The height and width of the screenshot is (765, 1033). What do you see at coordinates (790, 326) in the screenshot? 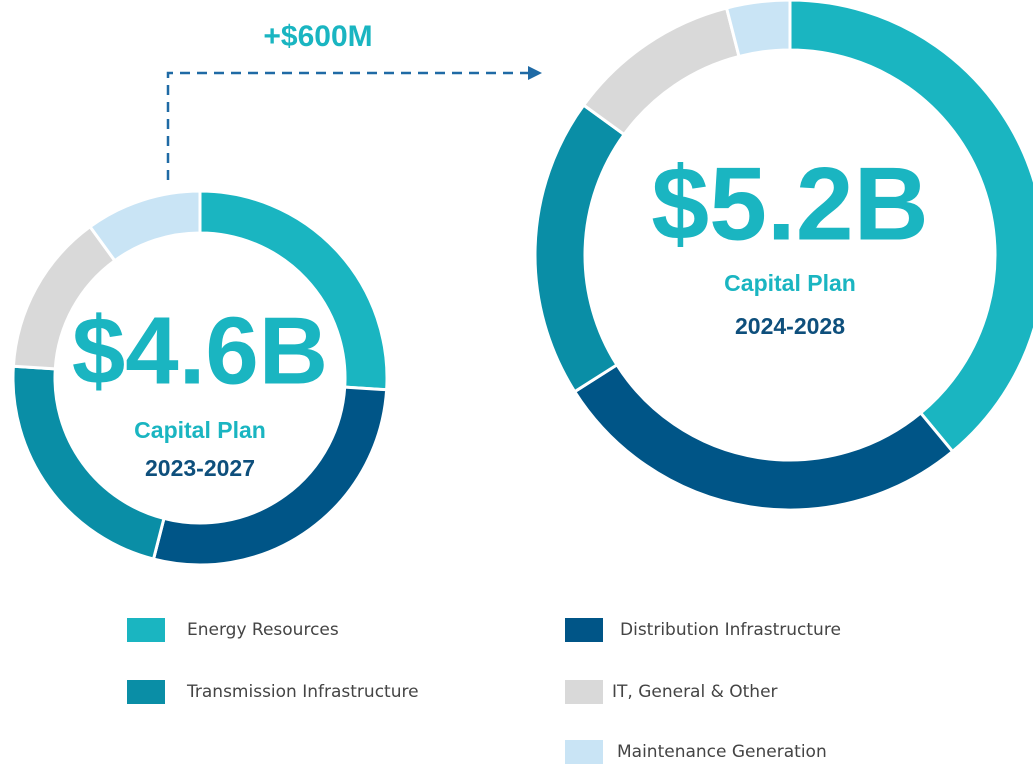
I see `center-period: 2024-2028` at bounding box center [790, 326].